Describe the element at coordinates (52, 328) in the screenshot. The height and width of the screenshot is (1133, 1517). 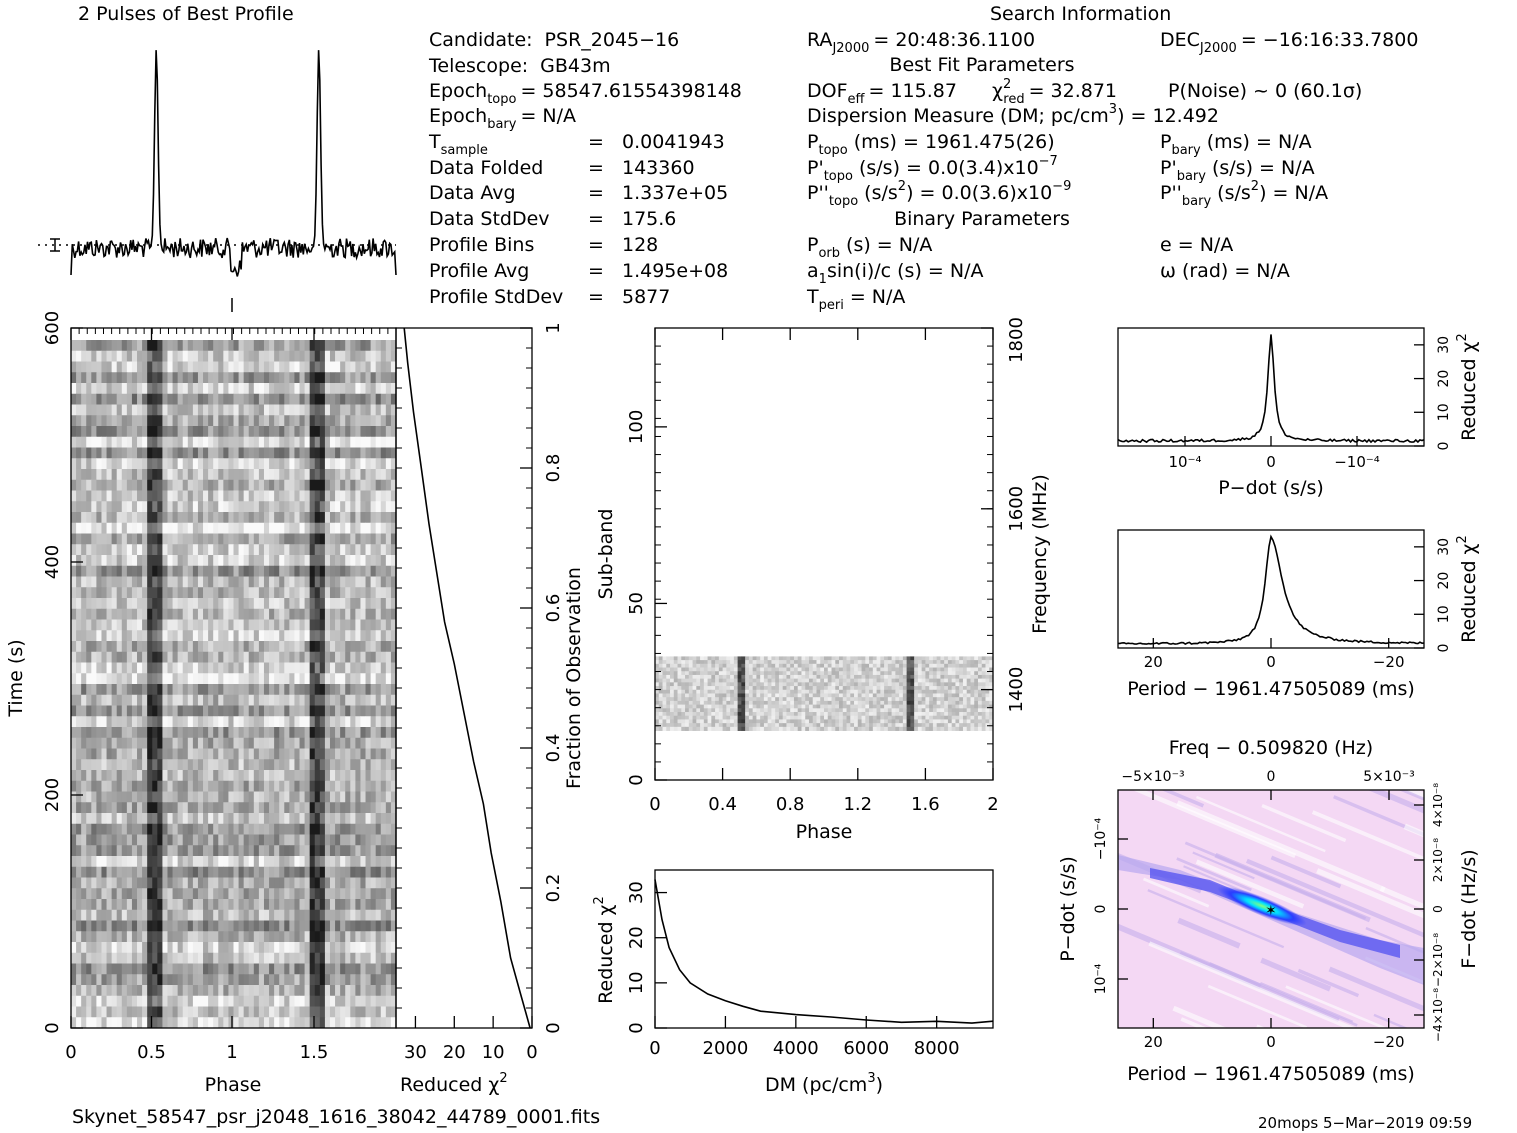
I see `tp-ytick: 600` at that location.